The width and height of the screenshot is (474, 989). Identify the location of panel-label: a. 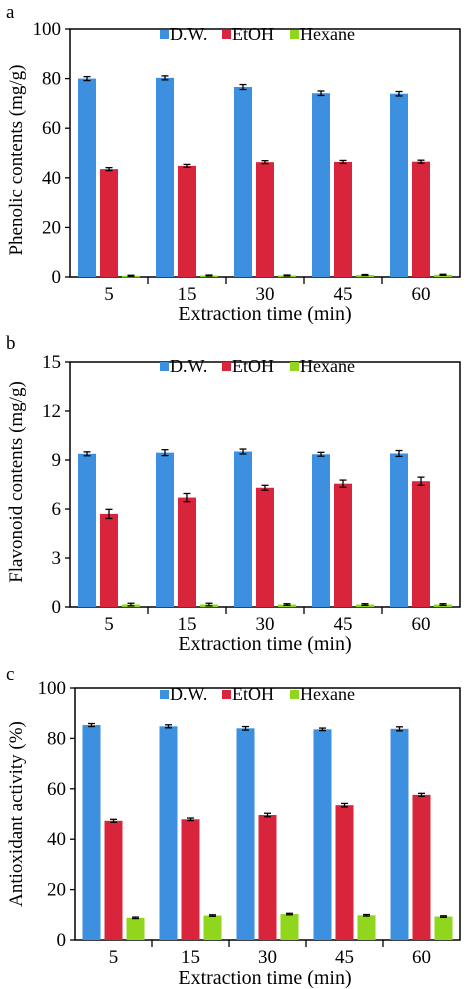
(10, 12).